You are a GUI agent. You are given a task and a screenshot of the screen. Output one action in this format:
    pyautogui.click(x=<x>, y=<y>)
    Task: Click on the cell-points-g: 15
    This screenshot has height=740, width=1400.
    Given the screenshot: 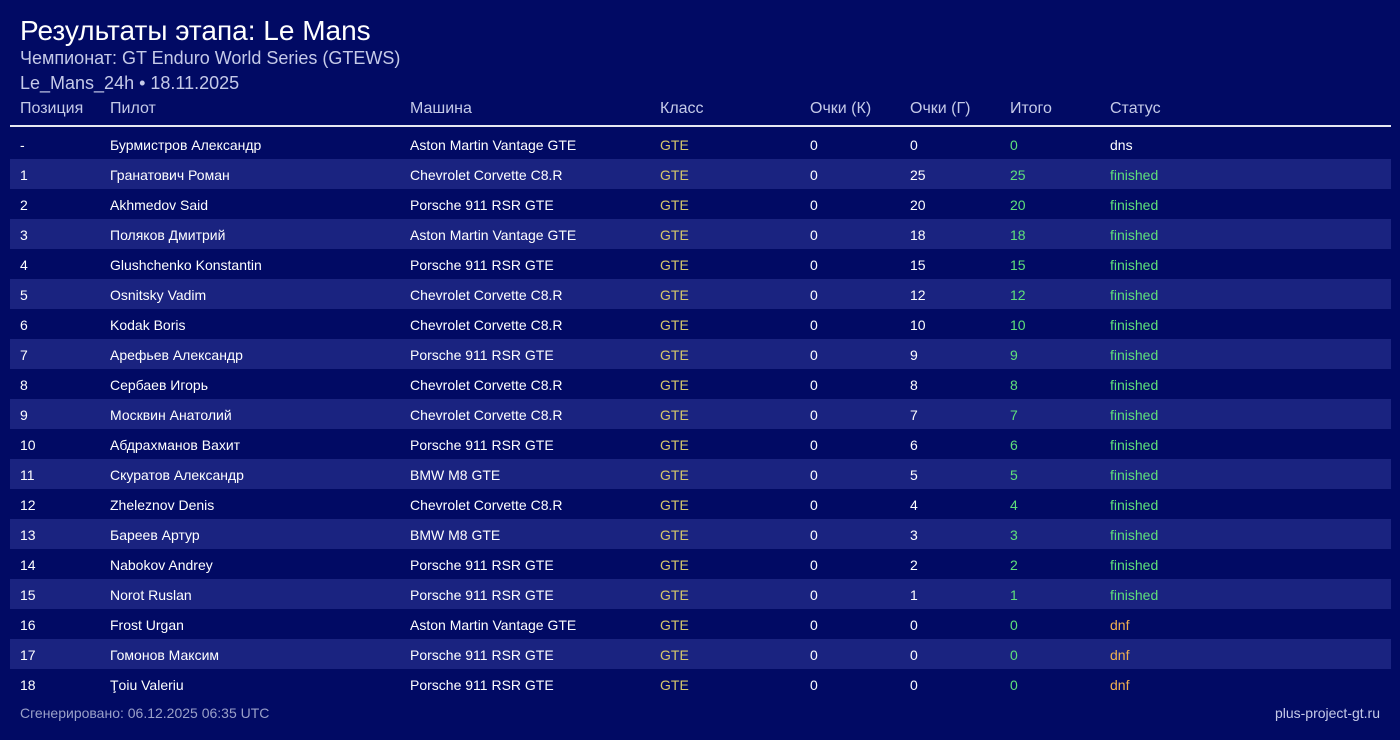 What is the action you would take?
    pyautogui.click(x=918, y=265)
    